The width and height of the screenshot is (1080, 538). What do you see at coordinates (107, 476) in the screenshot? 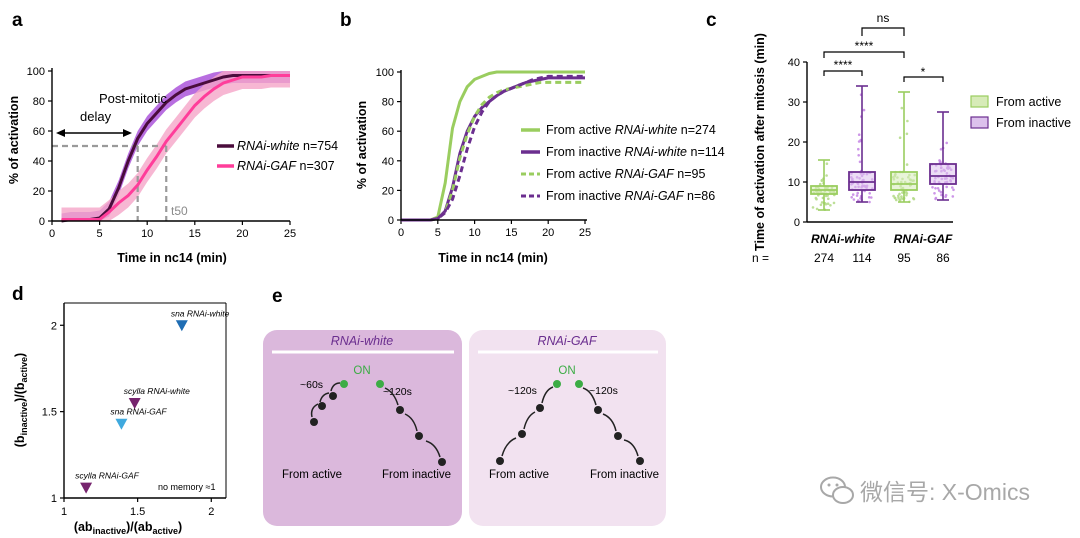
I see `d-point-label-3: scylla RNAi-GAF` at bounding box center [107, 476].